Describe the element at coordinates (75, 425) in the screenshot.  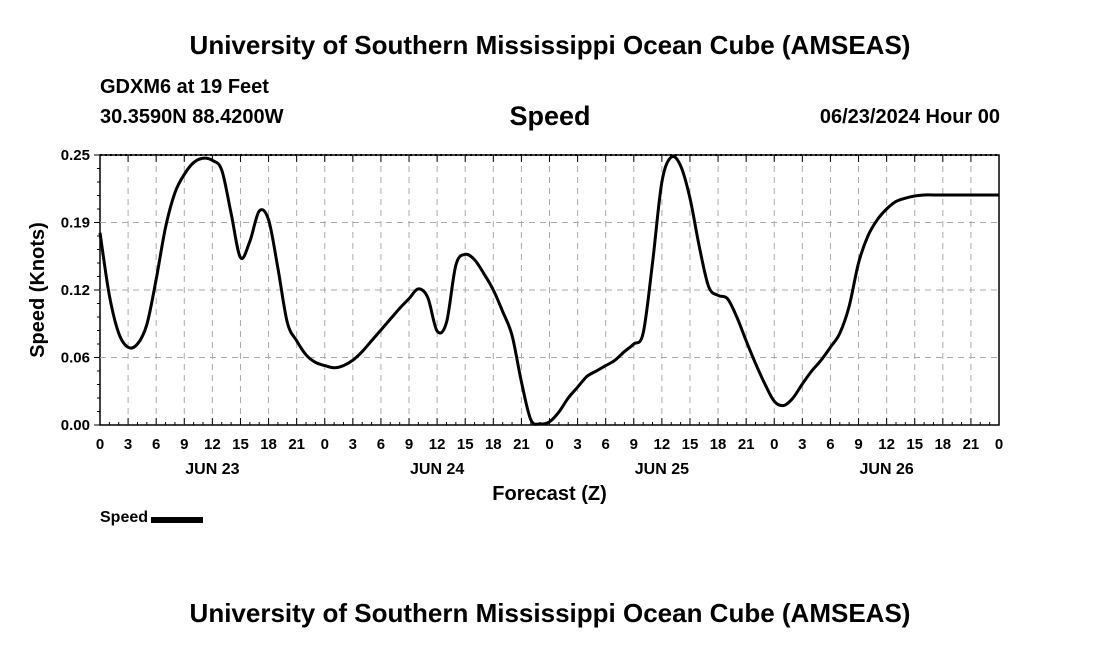
I see `y-tick-label: 0.00` at that location.